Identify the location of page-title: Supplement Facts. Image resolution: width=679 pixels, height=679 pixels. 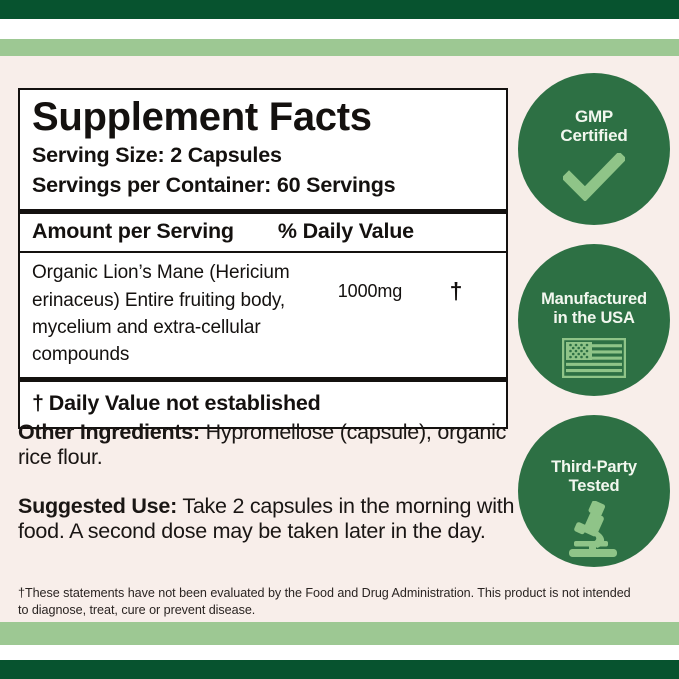
(202, 117).